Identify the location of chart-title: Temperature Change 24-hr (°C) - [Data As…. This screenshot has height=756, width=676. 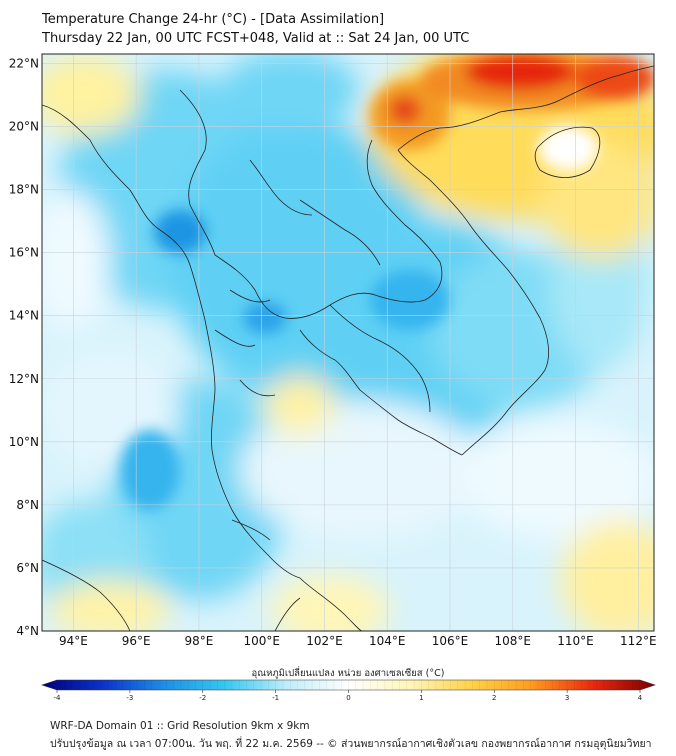
(213, 19).